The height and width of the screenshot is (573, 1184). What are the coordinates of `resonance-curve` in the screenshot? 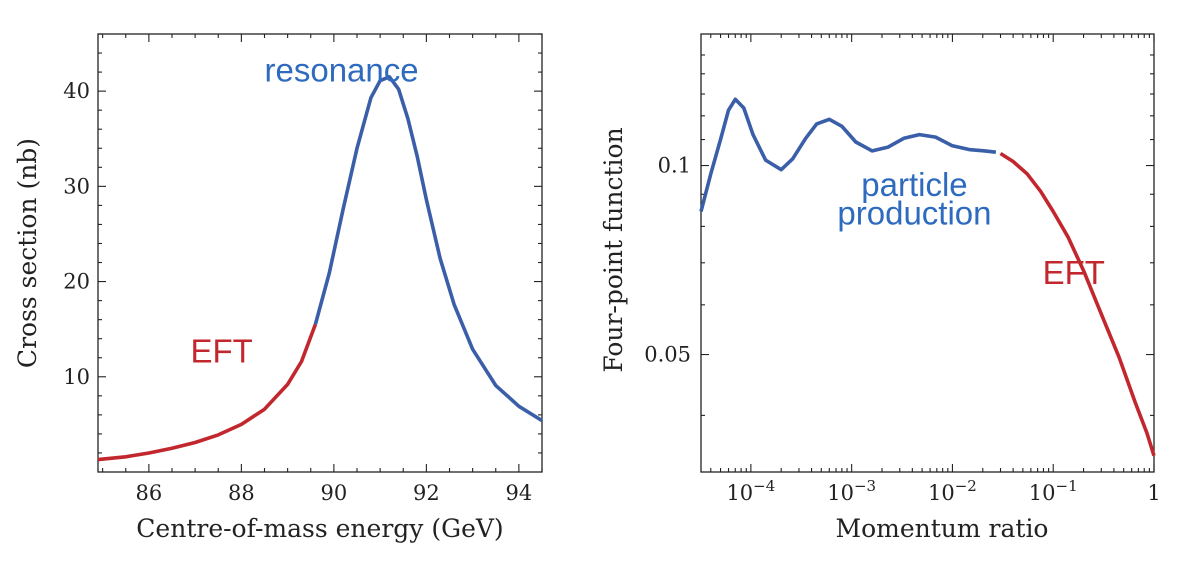 It's located at (428, 249).